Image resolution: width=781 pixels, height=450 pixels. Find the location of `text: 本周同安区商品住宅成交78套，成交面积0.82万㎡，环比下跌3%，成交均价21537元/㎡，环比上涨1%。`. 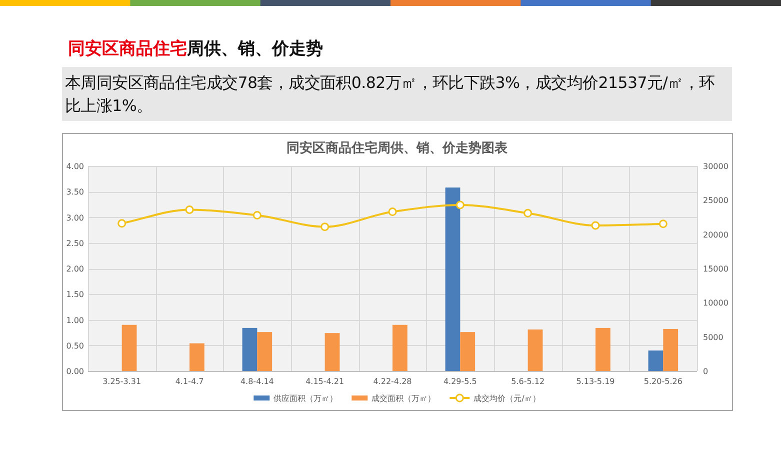

text: 本周同安区商品住宅成交78套，成交面积0.82万㎡，环比下跌3%，成交均价21537元/㎡，环比上涨1%。 is located at coordinates (397, 94).